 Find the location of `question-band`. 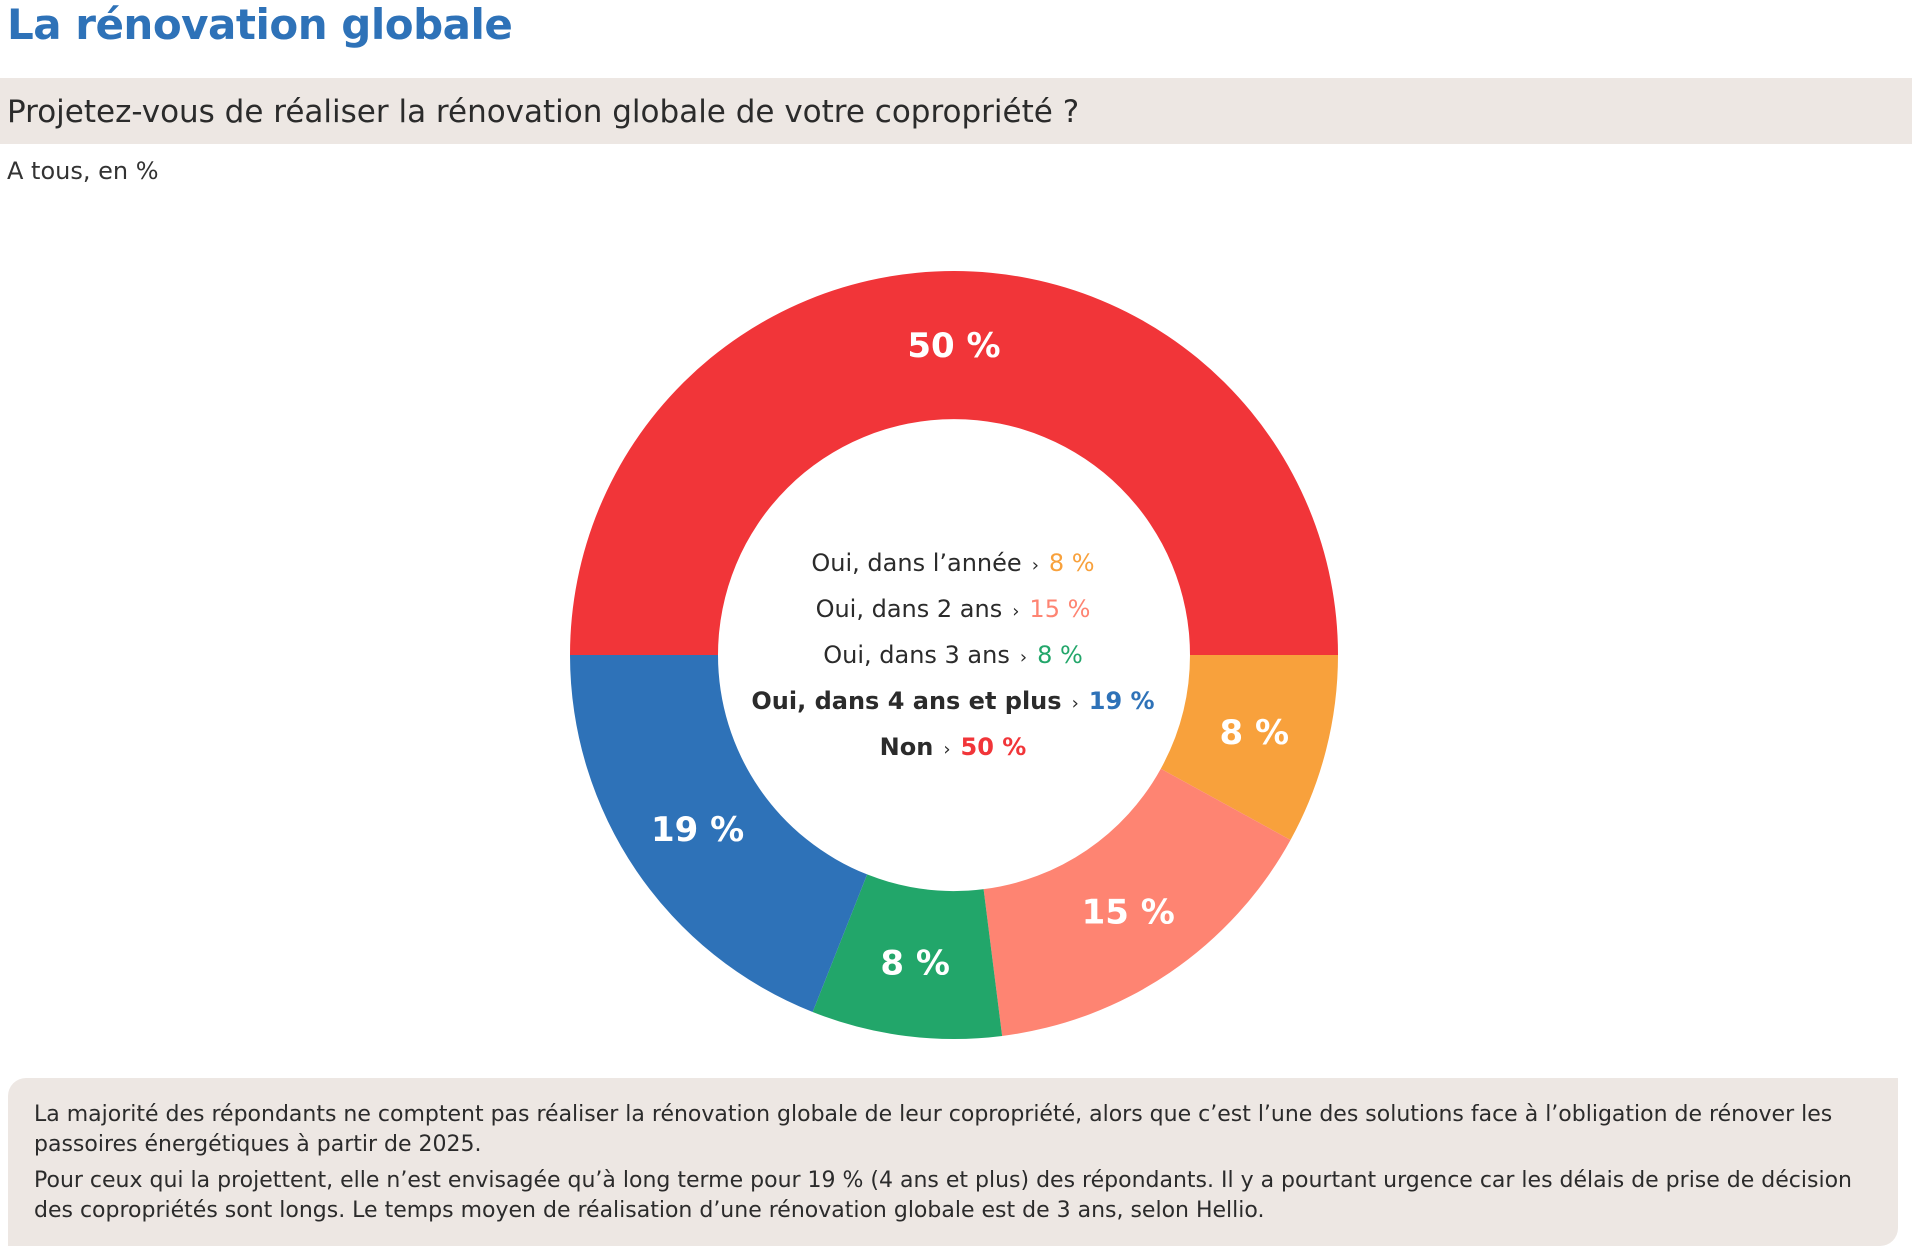

question-band is located at coordinates (956, 111).